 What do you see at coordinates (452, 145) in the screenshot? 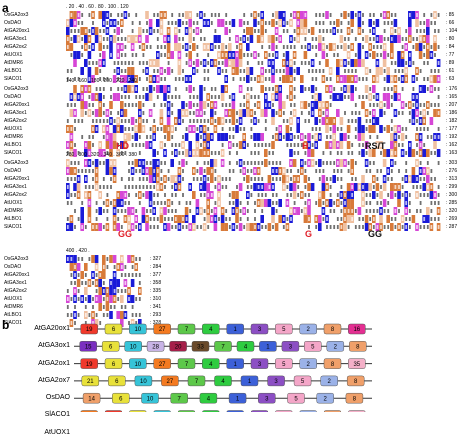
I see `sequence-end-position: : 162` at bounding box center [452, 145].